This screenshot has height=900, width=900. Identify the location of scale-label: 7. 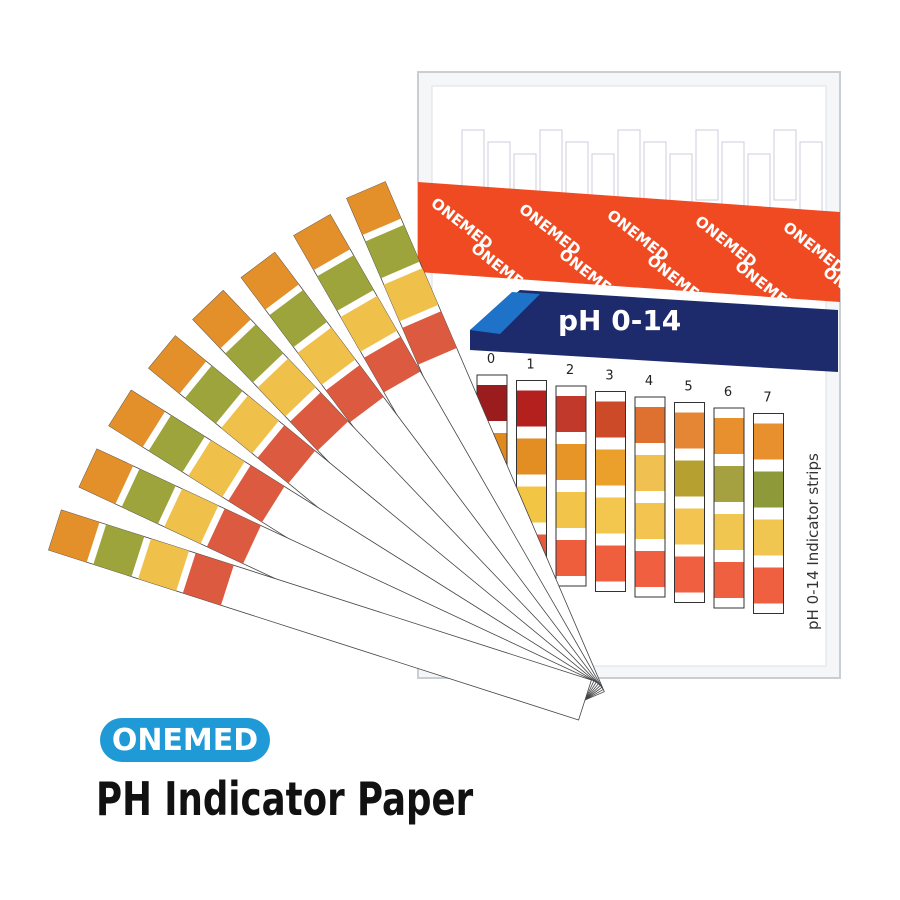
(767, 398).